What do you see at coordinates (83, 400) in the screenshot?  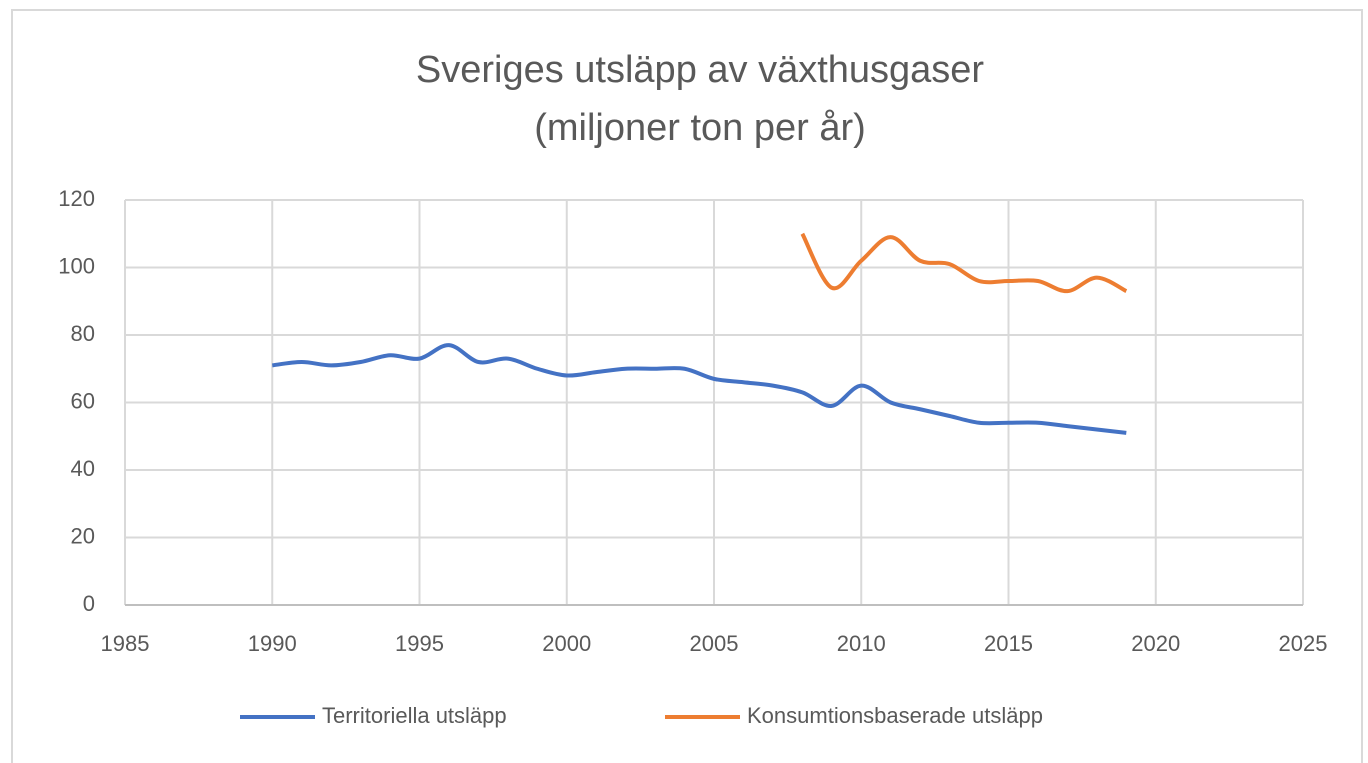 I see `y-tick-label: 60` at bounding box center [83, 400].